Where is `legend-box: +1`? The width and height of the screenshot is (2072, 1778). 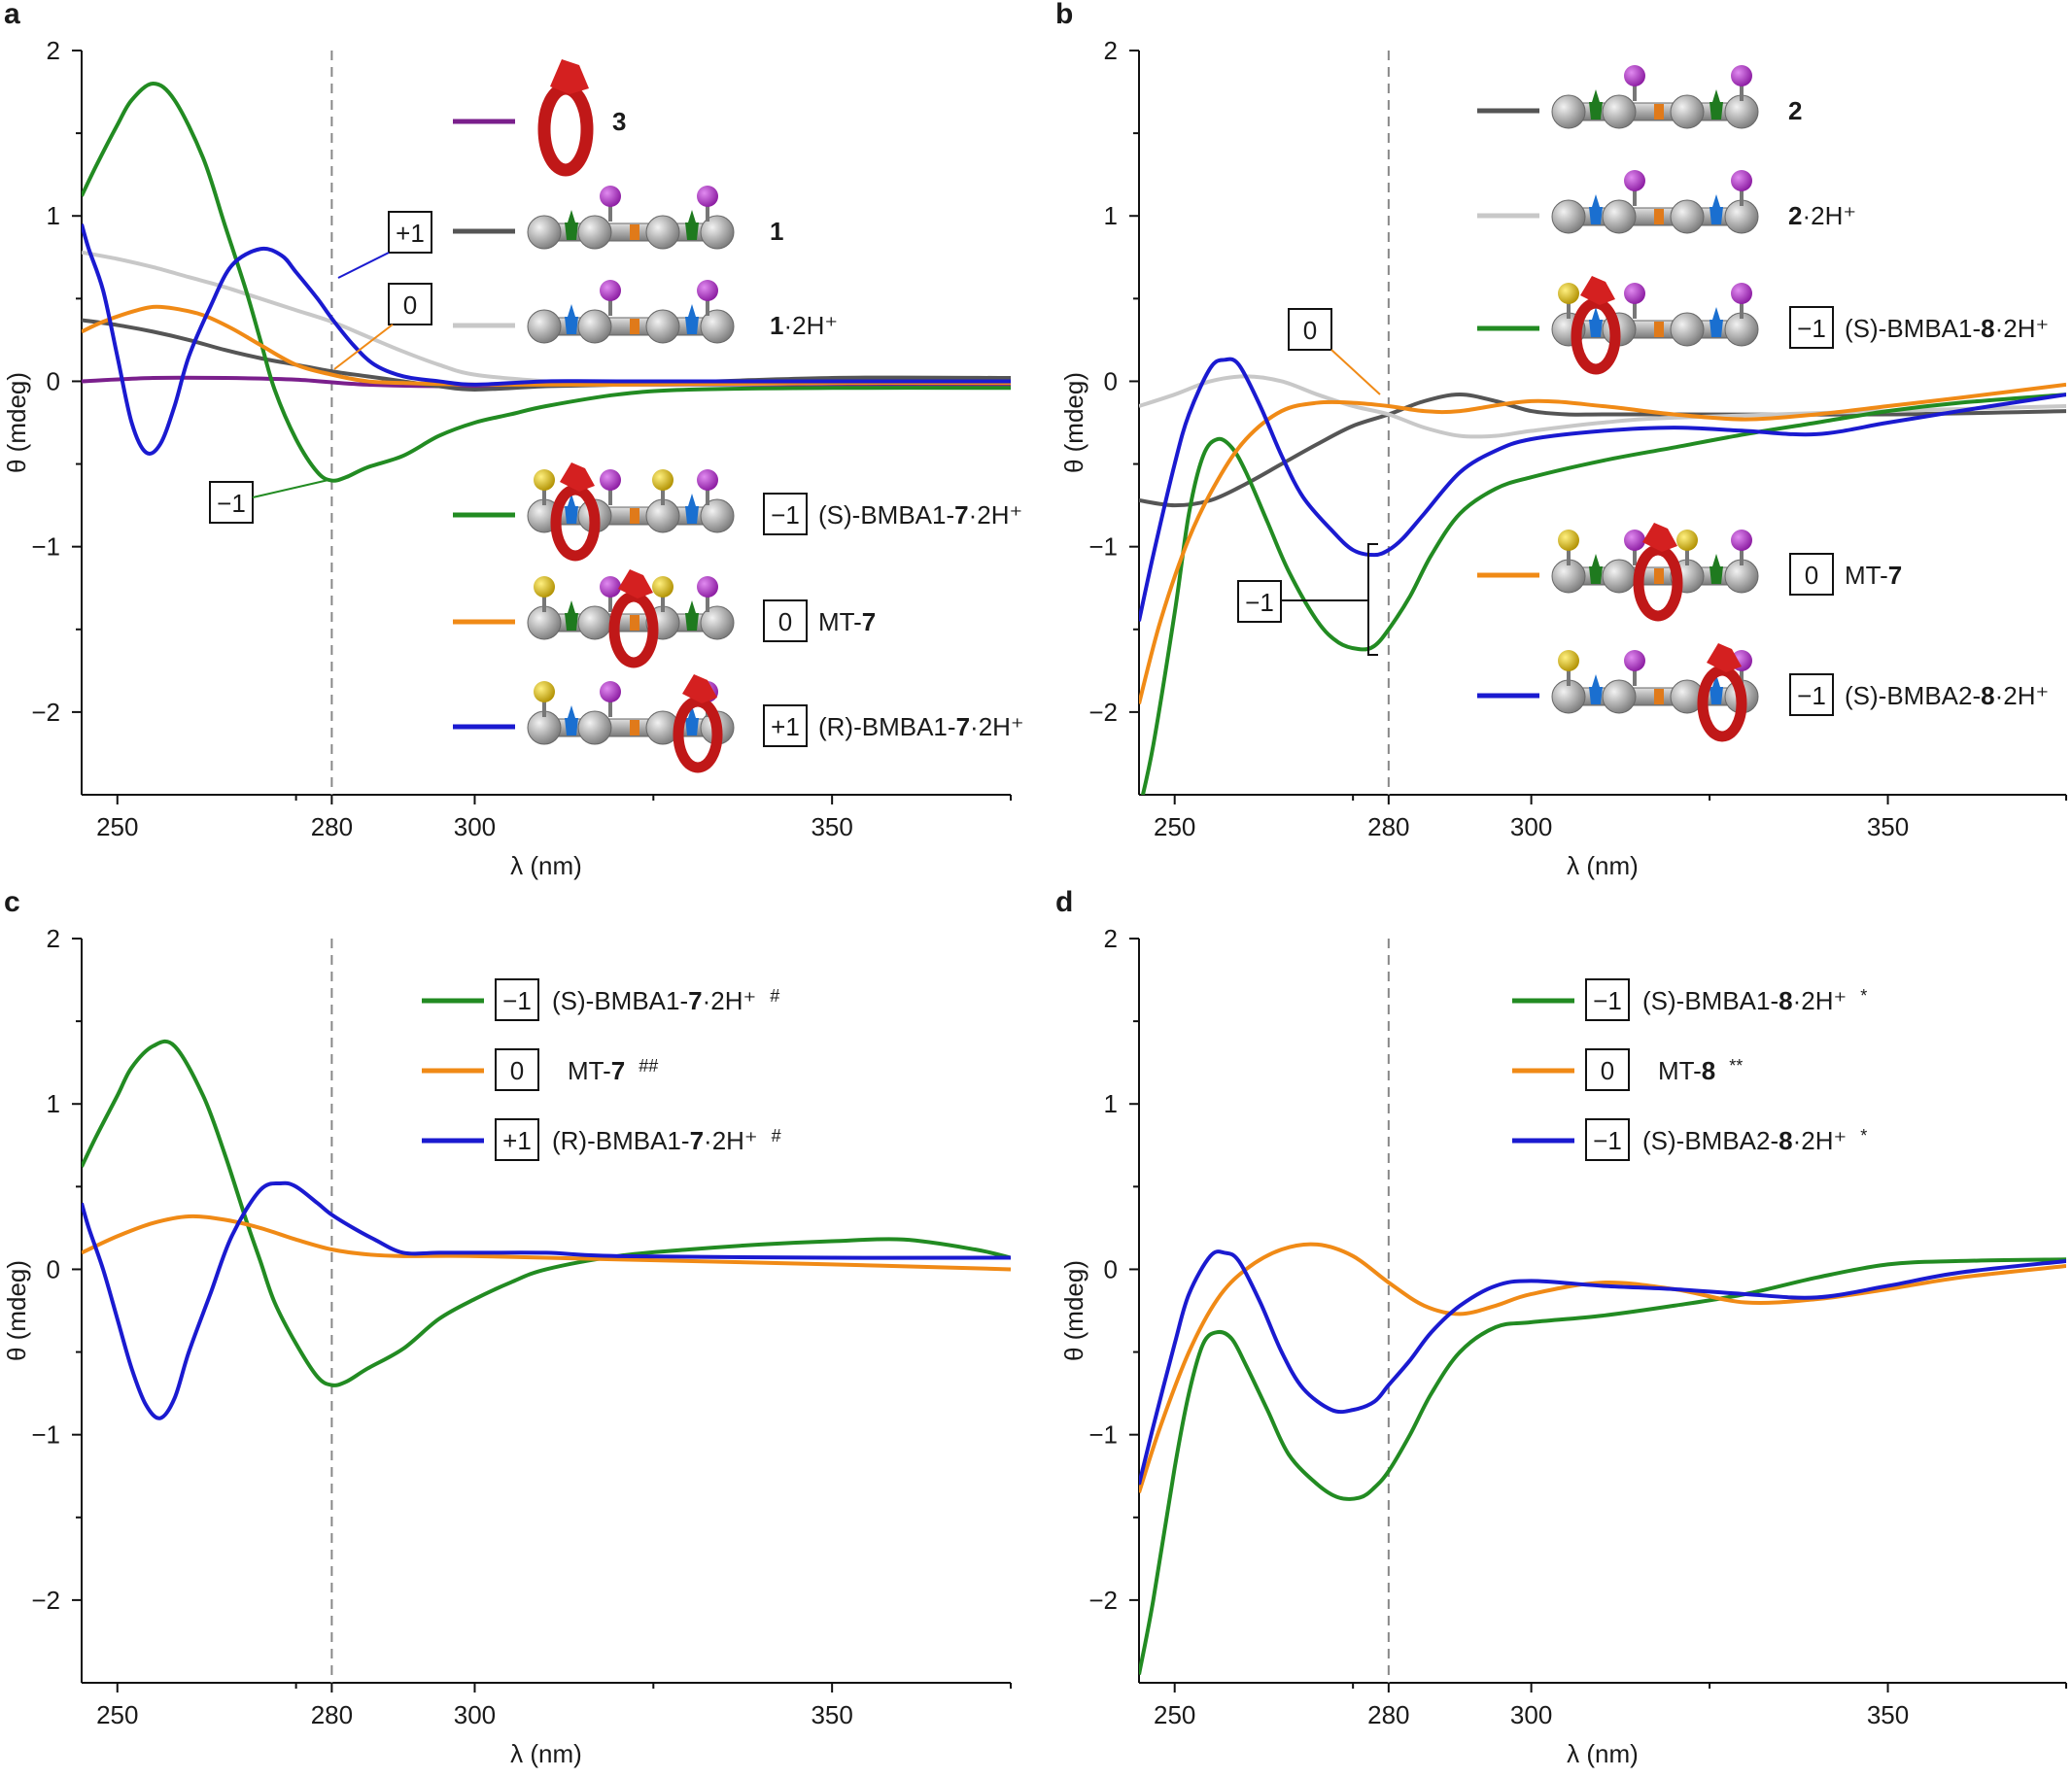 legend-box: +1 is located at coordinates (785, 726).